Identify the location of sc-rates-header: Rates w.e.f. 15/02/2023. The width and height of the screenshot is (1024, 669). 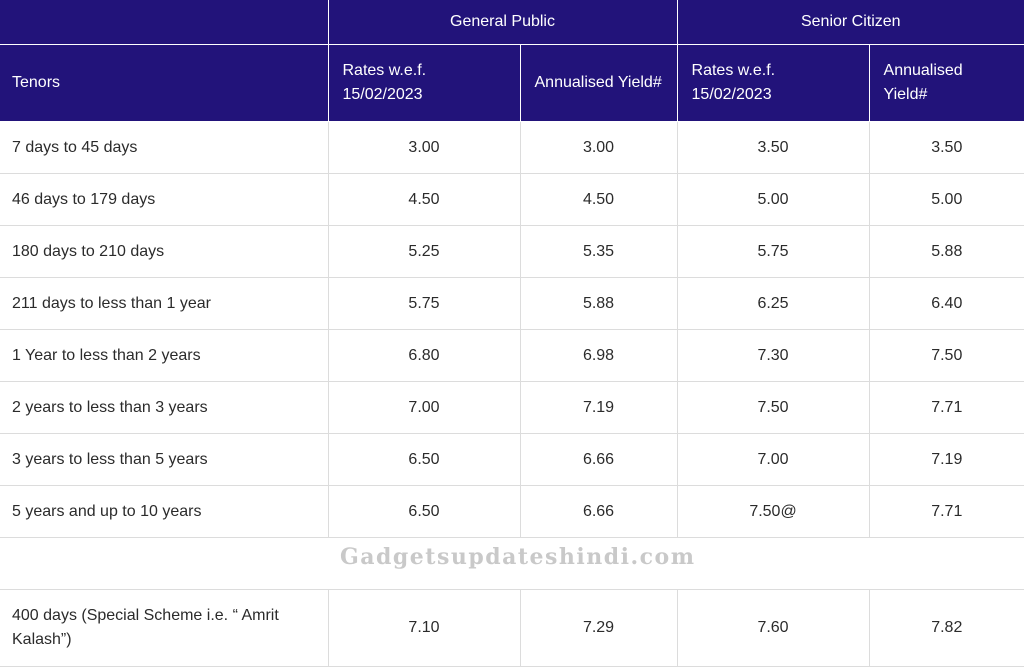
(773, 83).